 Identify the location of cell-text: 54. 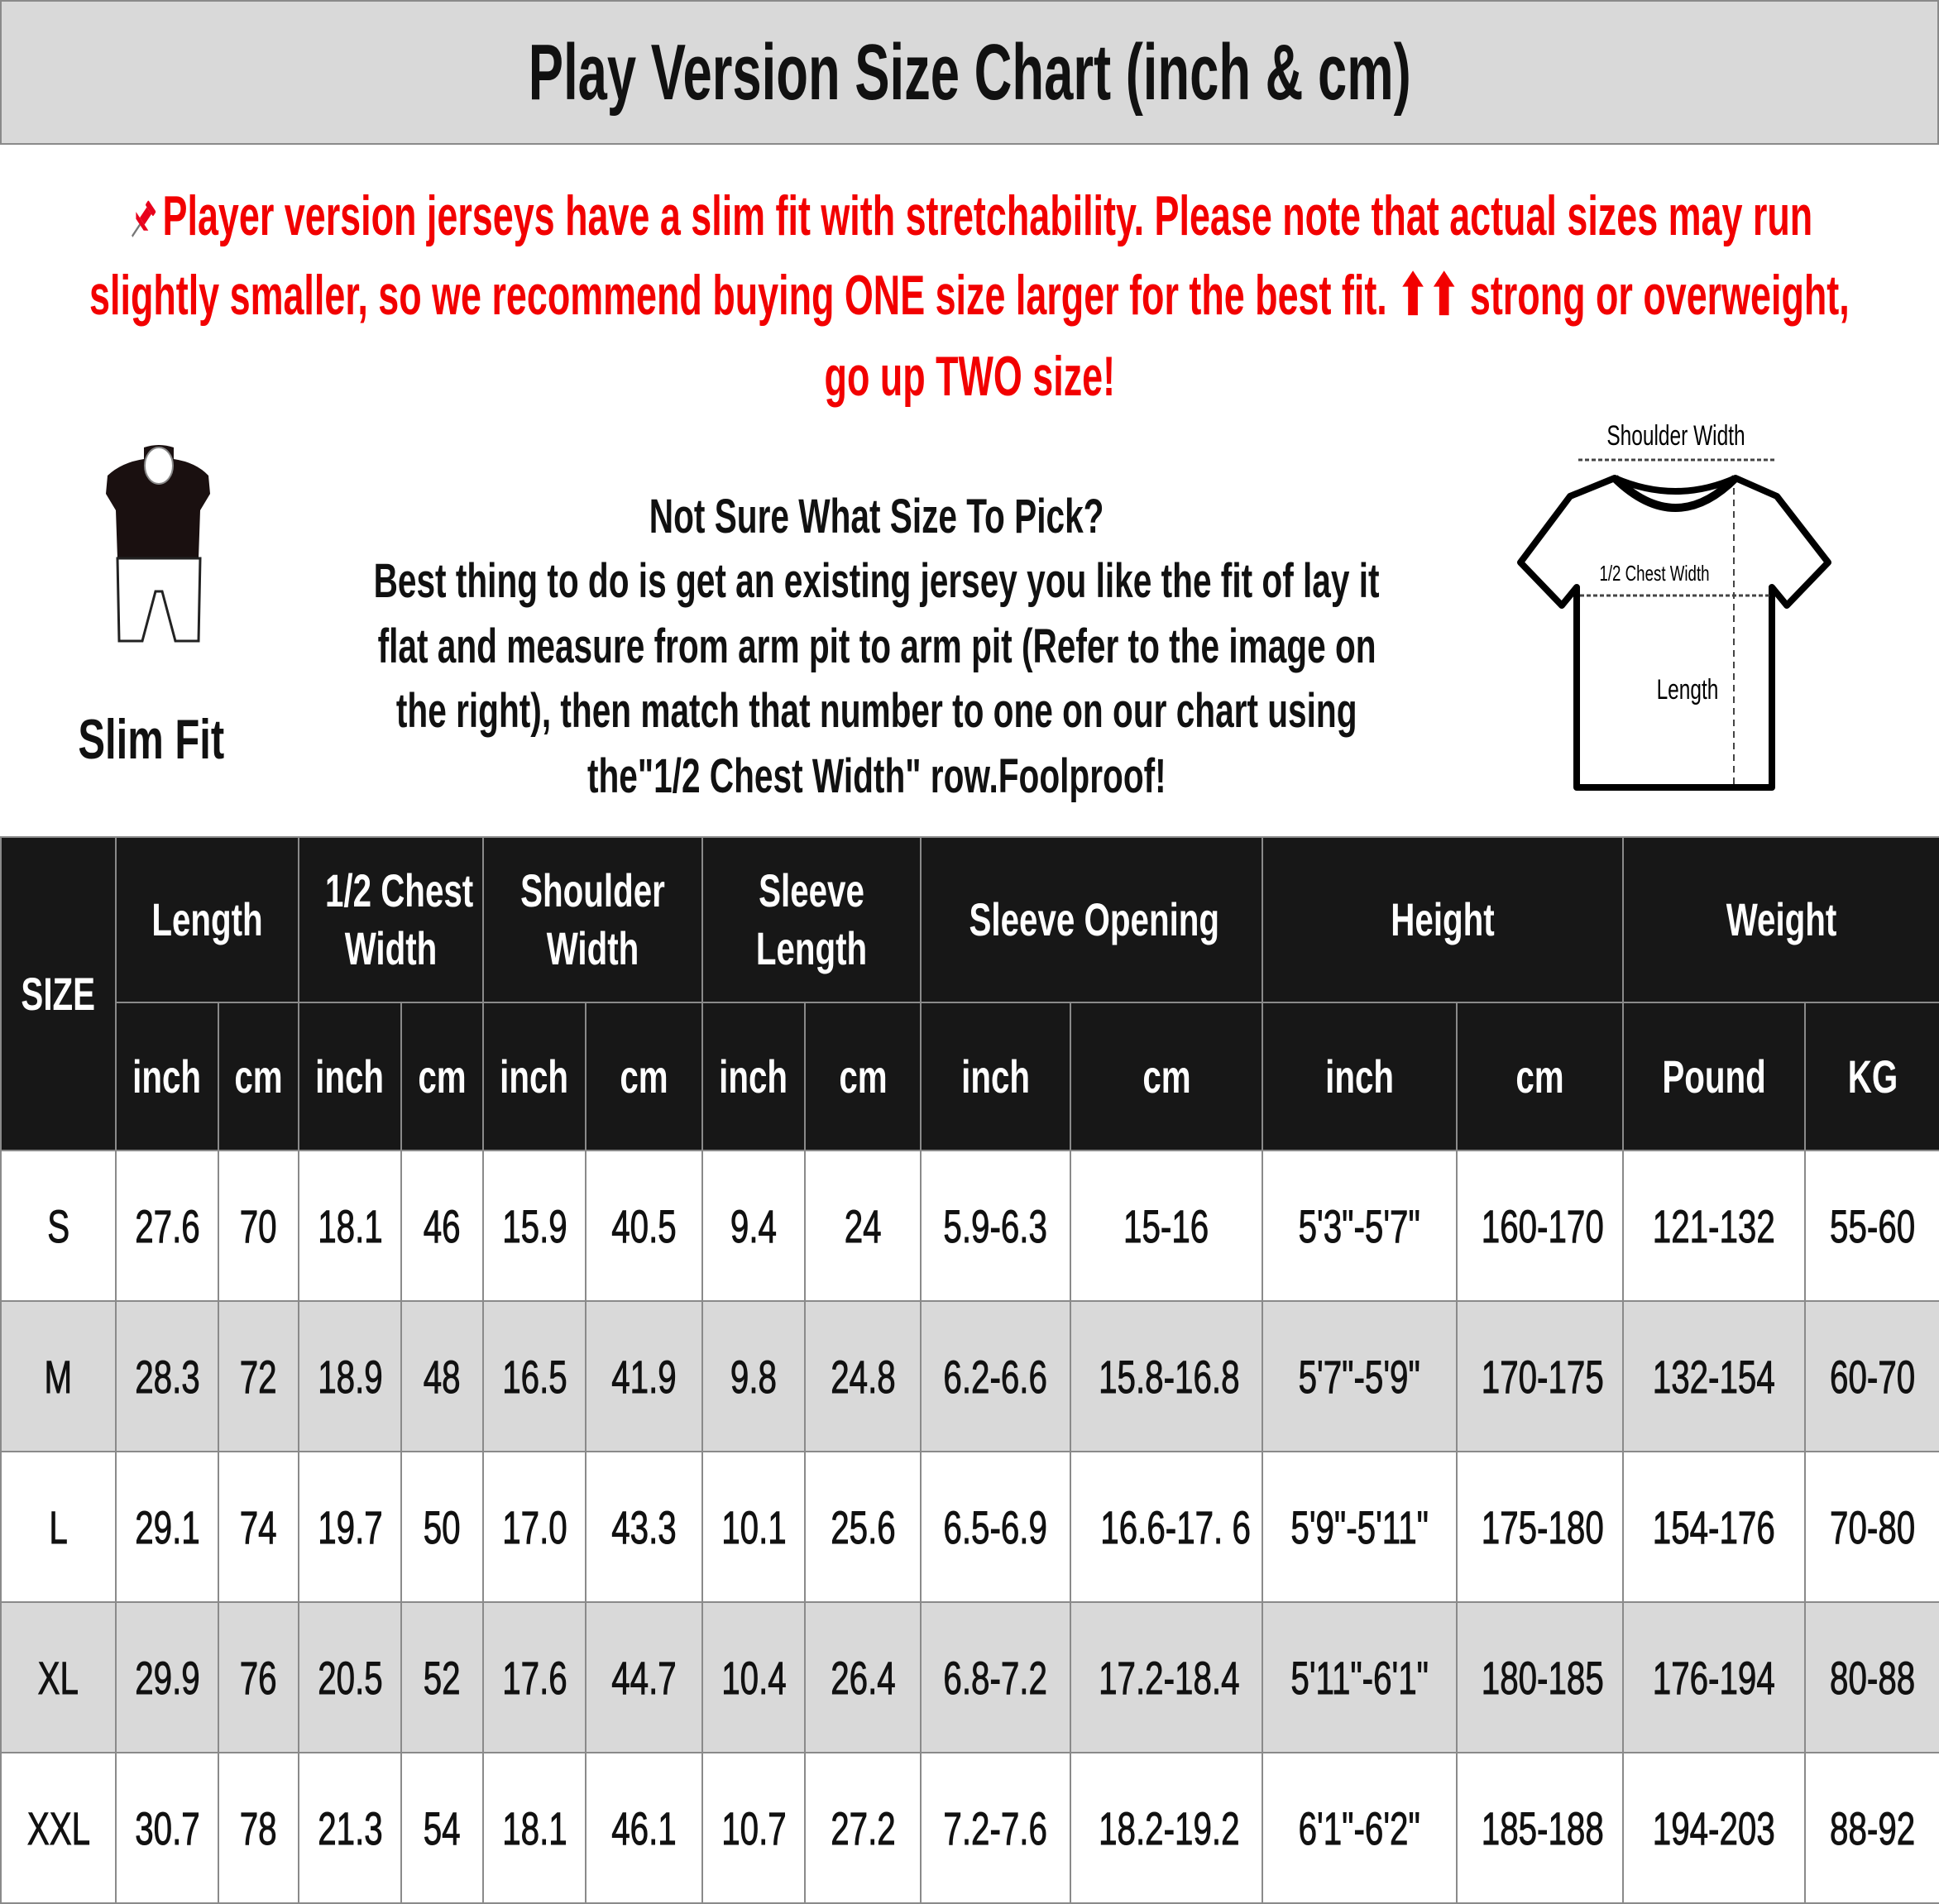
(443, 1827).